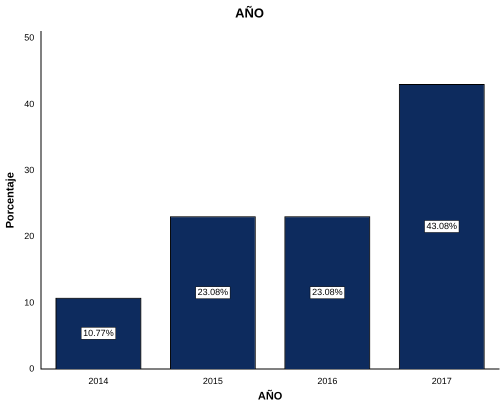 The width and height of the screenshot is (501, 403). Describe the element at coordinates (98, 333) in the screenshot. I see `data-label: 10.77%` at that location.